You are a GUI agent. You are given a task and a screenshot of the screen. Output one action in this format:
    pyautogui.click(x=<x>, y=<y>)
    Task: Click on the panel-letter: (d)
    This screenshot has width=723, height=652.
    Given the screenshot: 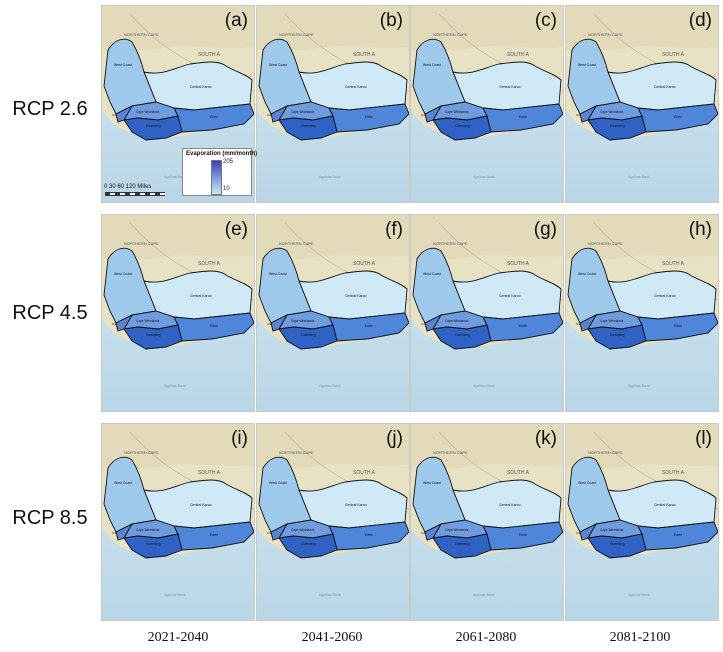 What is the action you would take?
    pyautogui.click(x=700, y=20)
    